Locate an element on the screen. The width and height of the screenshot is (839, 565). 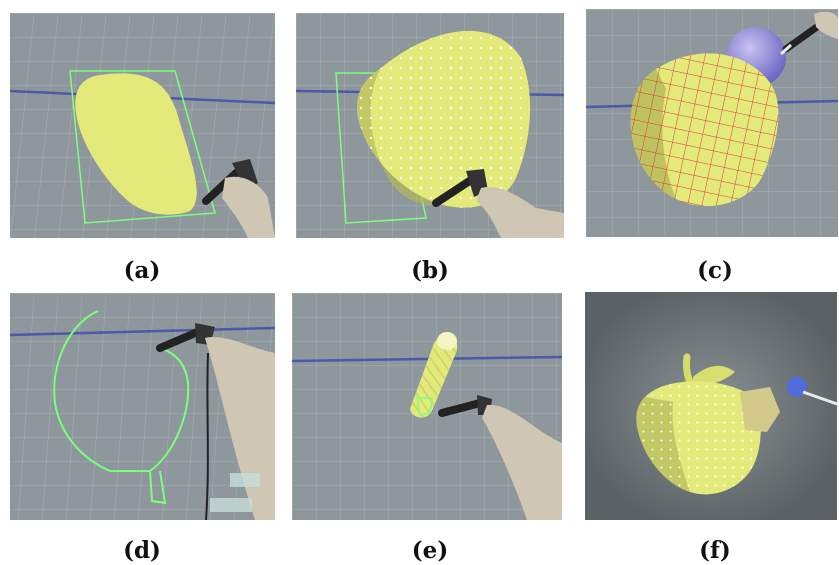
panel-a-image is located at coordinates (142, 125).